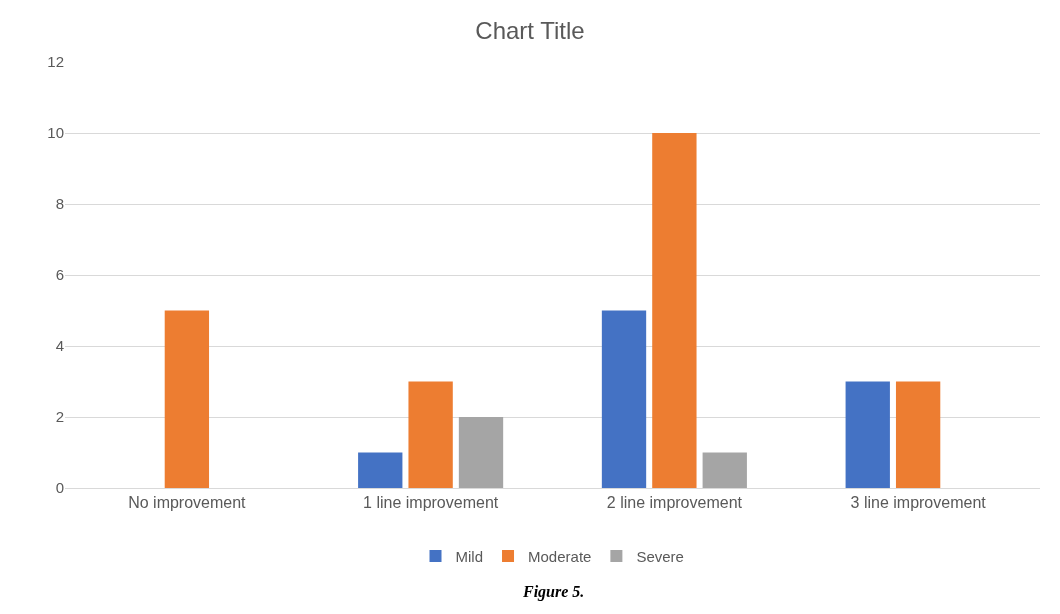 The width and height of the screenshot is (1060, 614). What do you see at coordinates (674, 503) in the screenshot?
I see `x-tick-label: 2 line improvement` at bounding box center [674, 503].